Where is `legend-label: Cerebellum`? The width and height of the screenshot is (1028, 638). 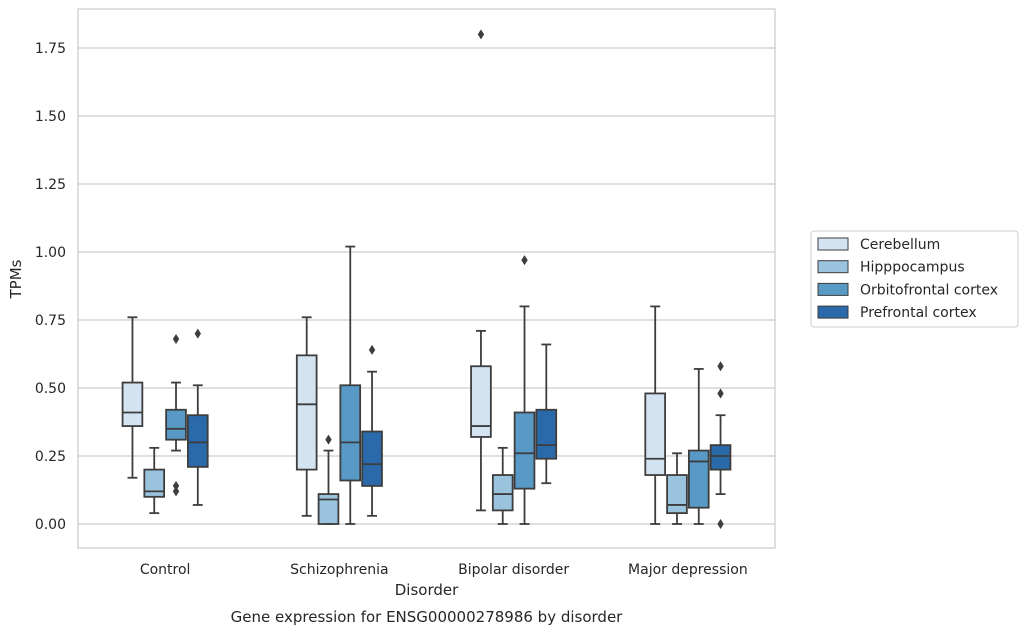 legend-label: Cerebellum is located at coordinates (900, 245).